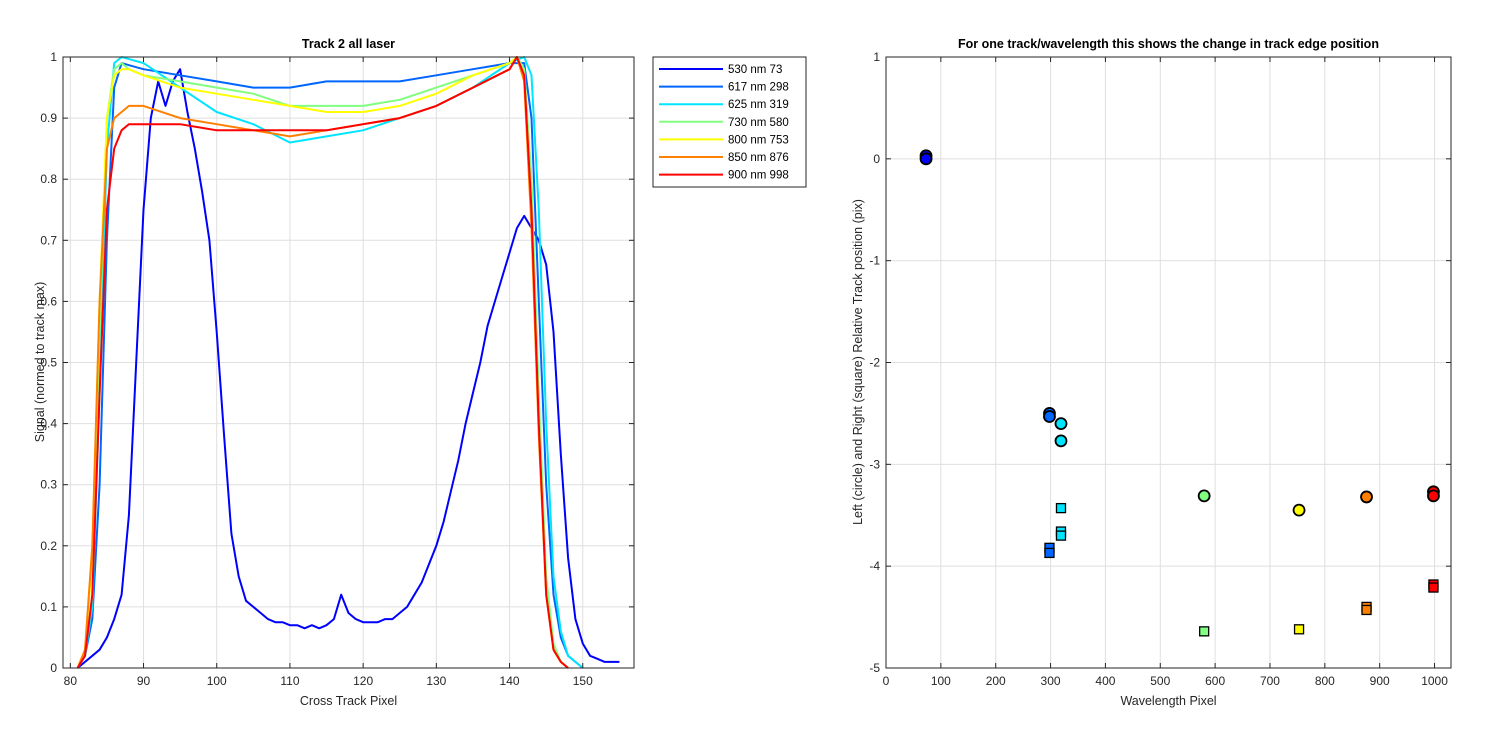  What do you see at coordinates (510, 681) in the screenshot?
I see `left-xtick-label: 140` at bounding box center [510, 681].